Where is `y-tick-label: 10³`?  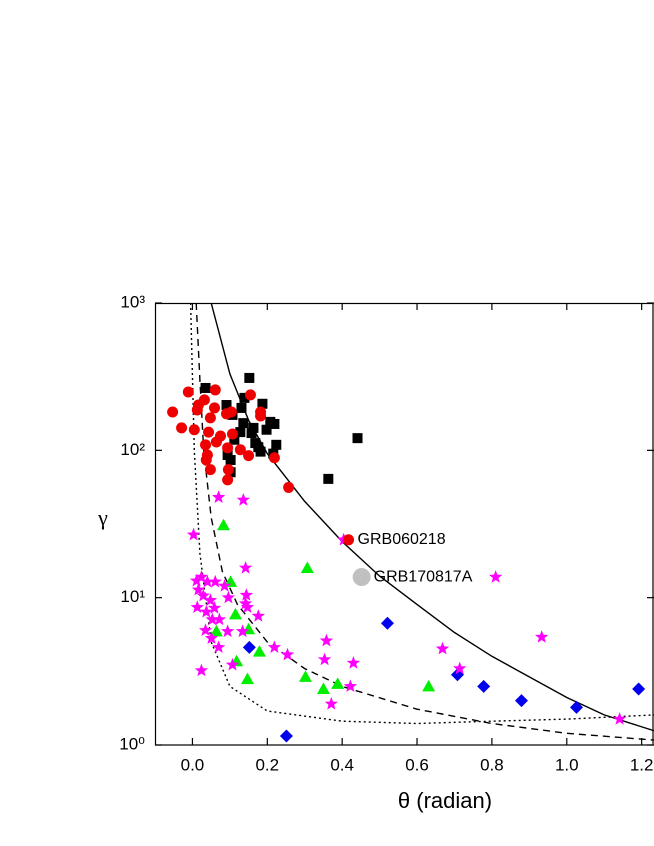
y-tick-label: 10³ is located at coordinates (132, 301).